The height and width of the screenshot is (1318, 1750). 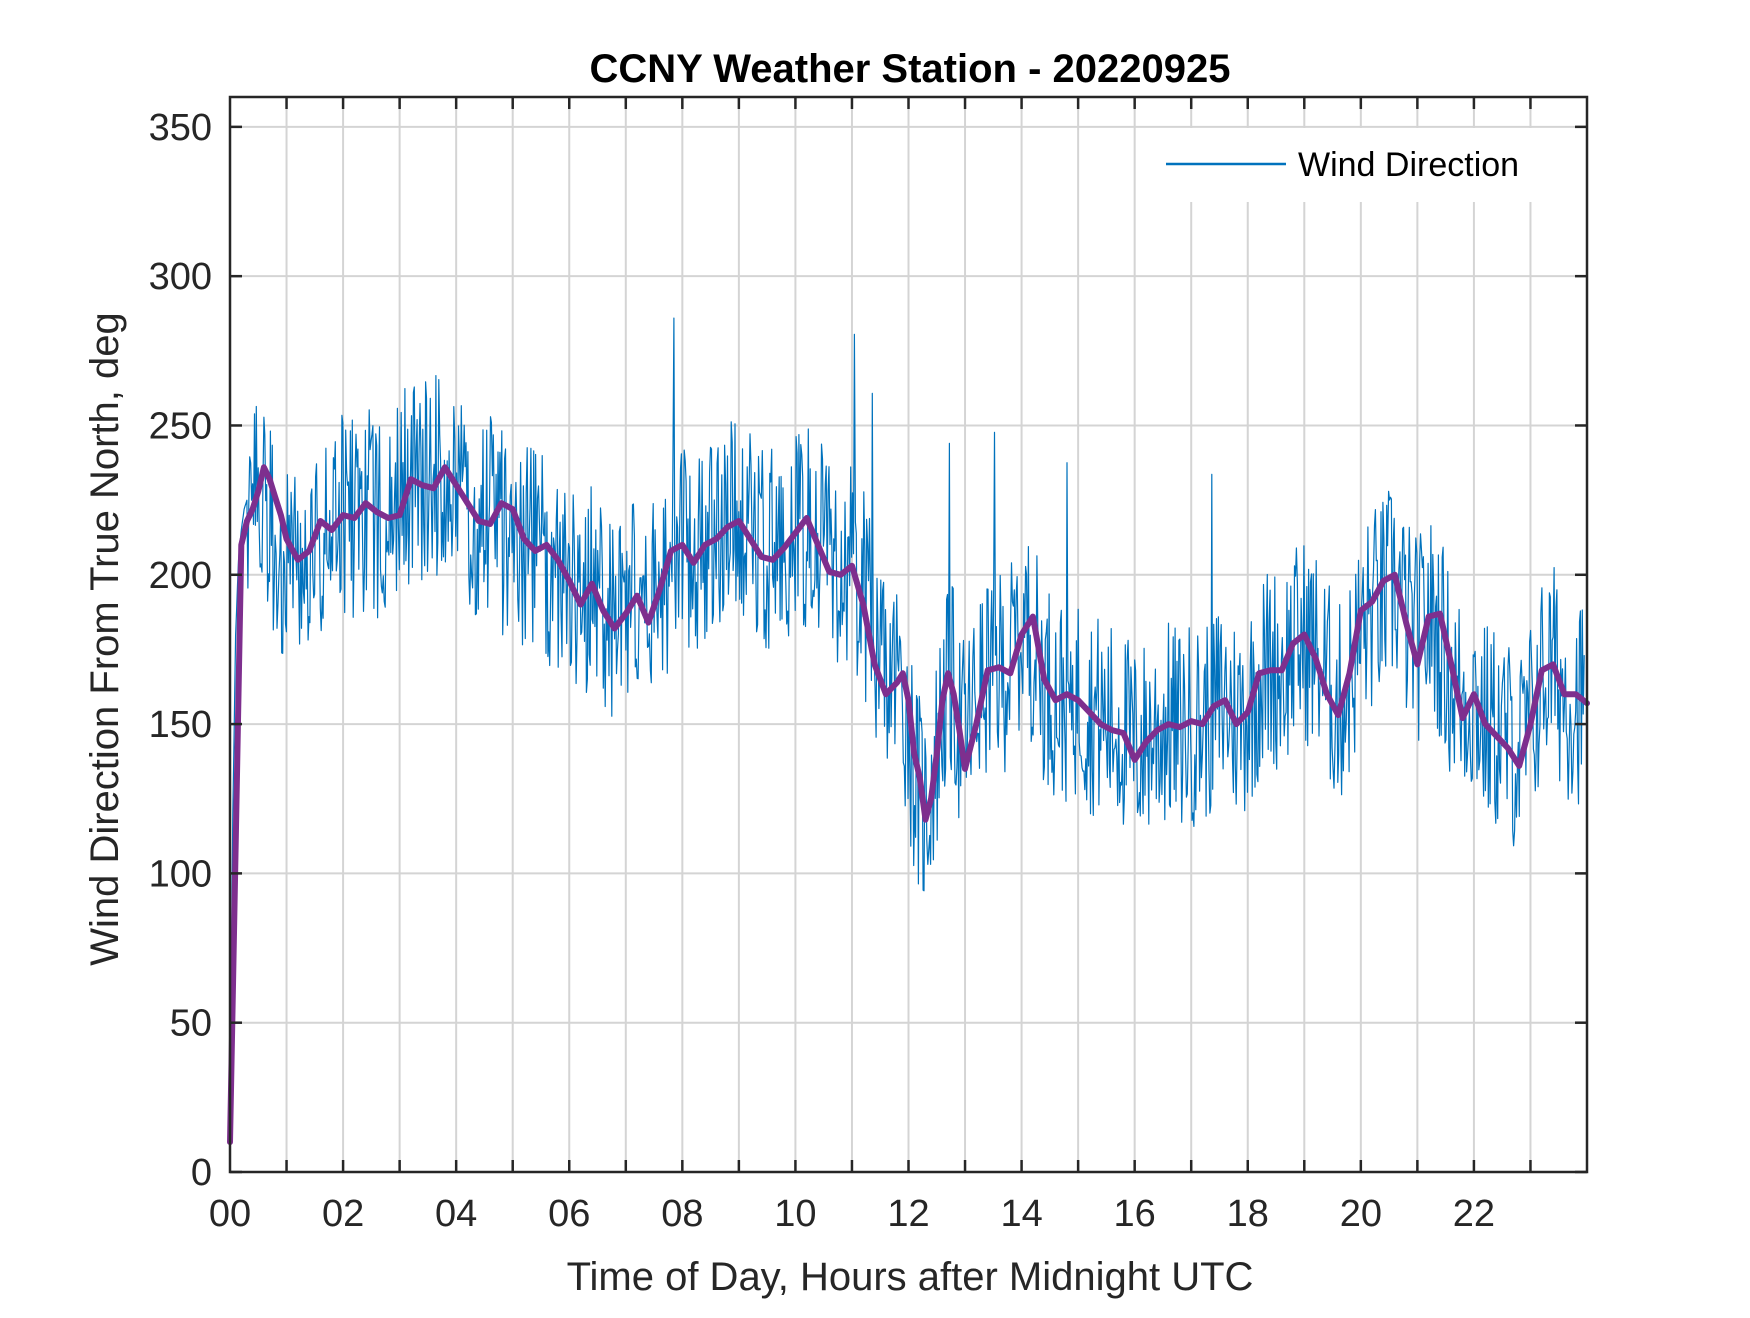 What do you see at coordinates (795, 1214) in the screenshot?
I see `x-tick-label: 10` at bounding box center [795, 1214].